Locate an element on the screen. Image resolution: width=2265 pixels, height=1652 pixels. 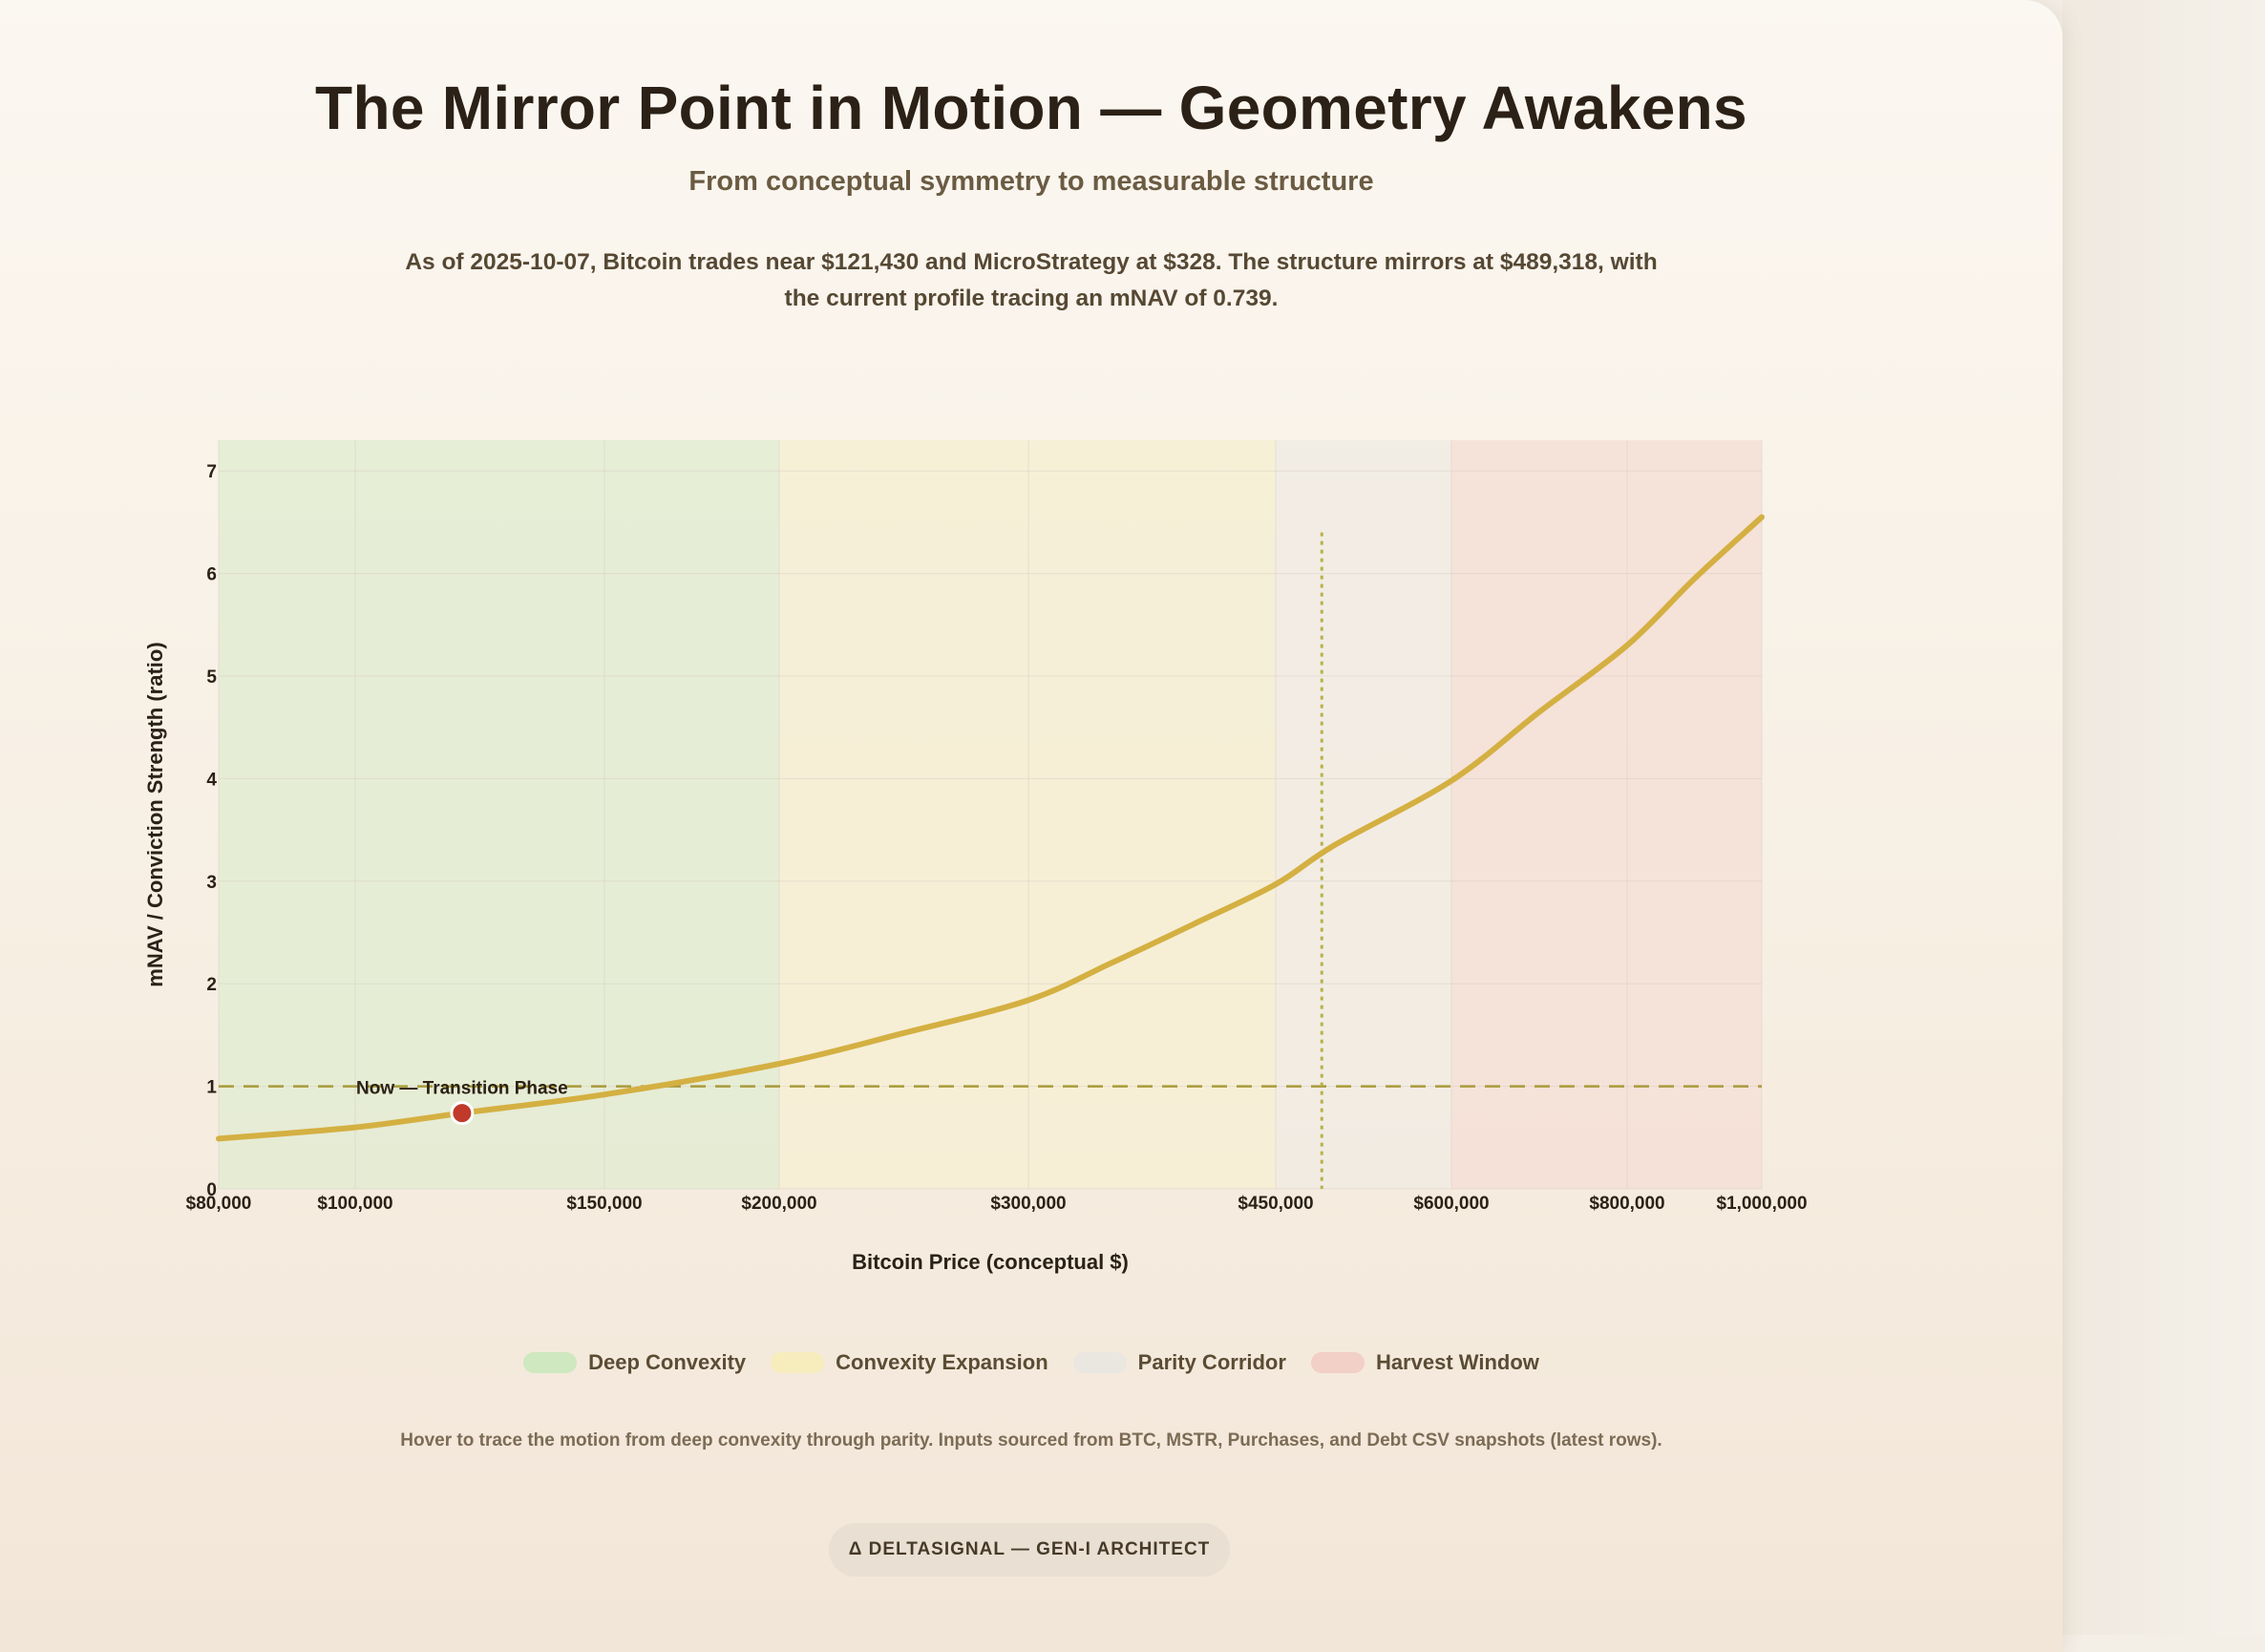
legend-item-parity-corridor: Parity Corridor is located at coordinates (1179, 1362).